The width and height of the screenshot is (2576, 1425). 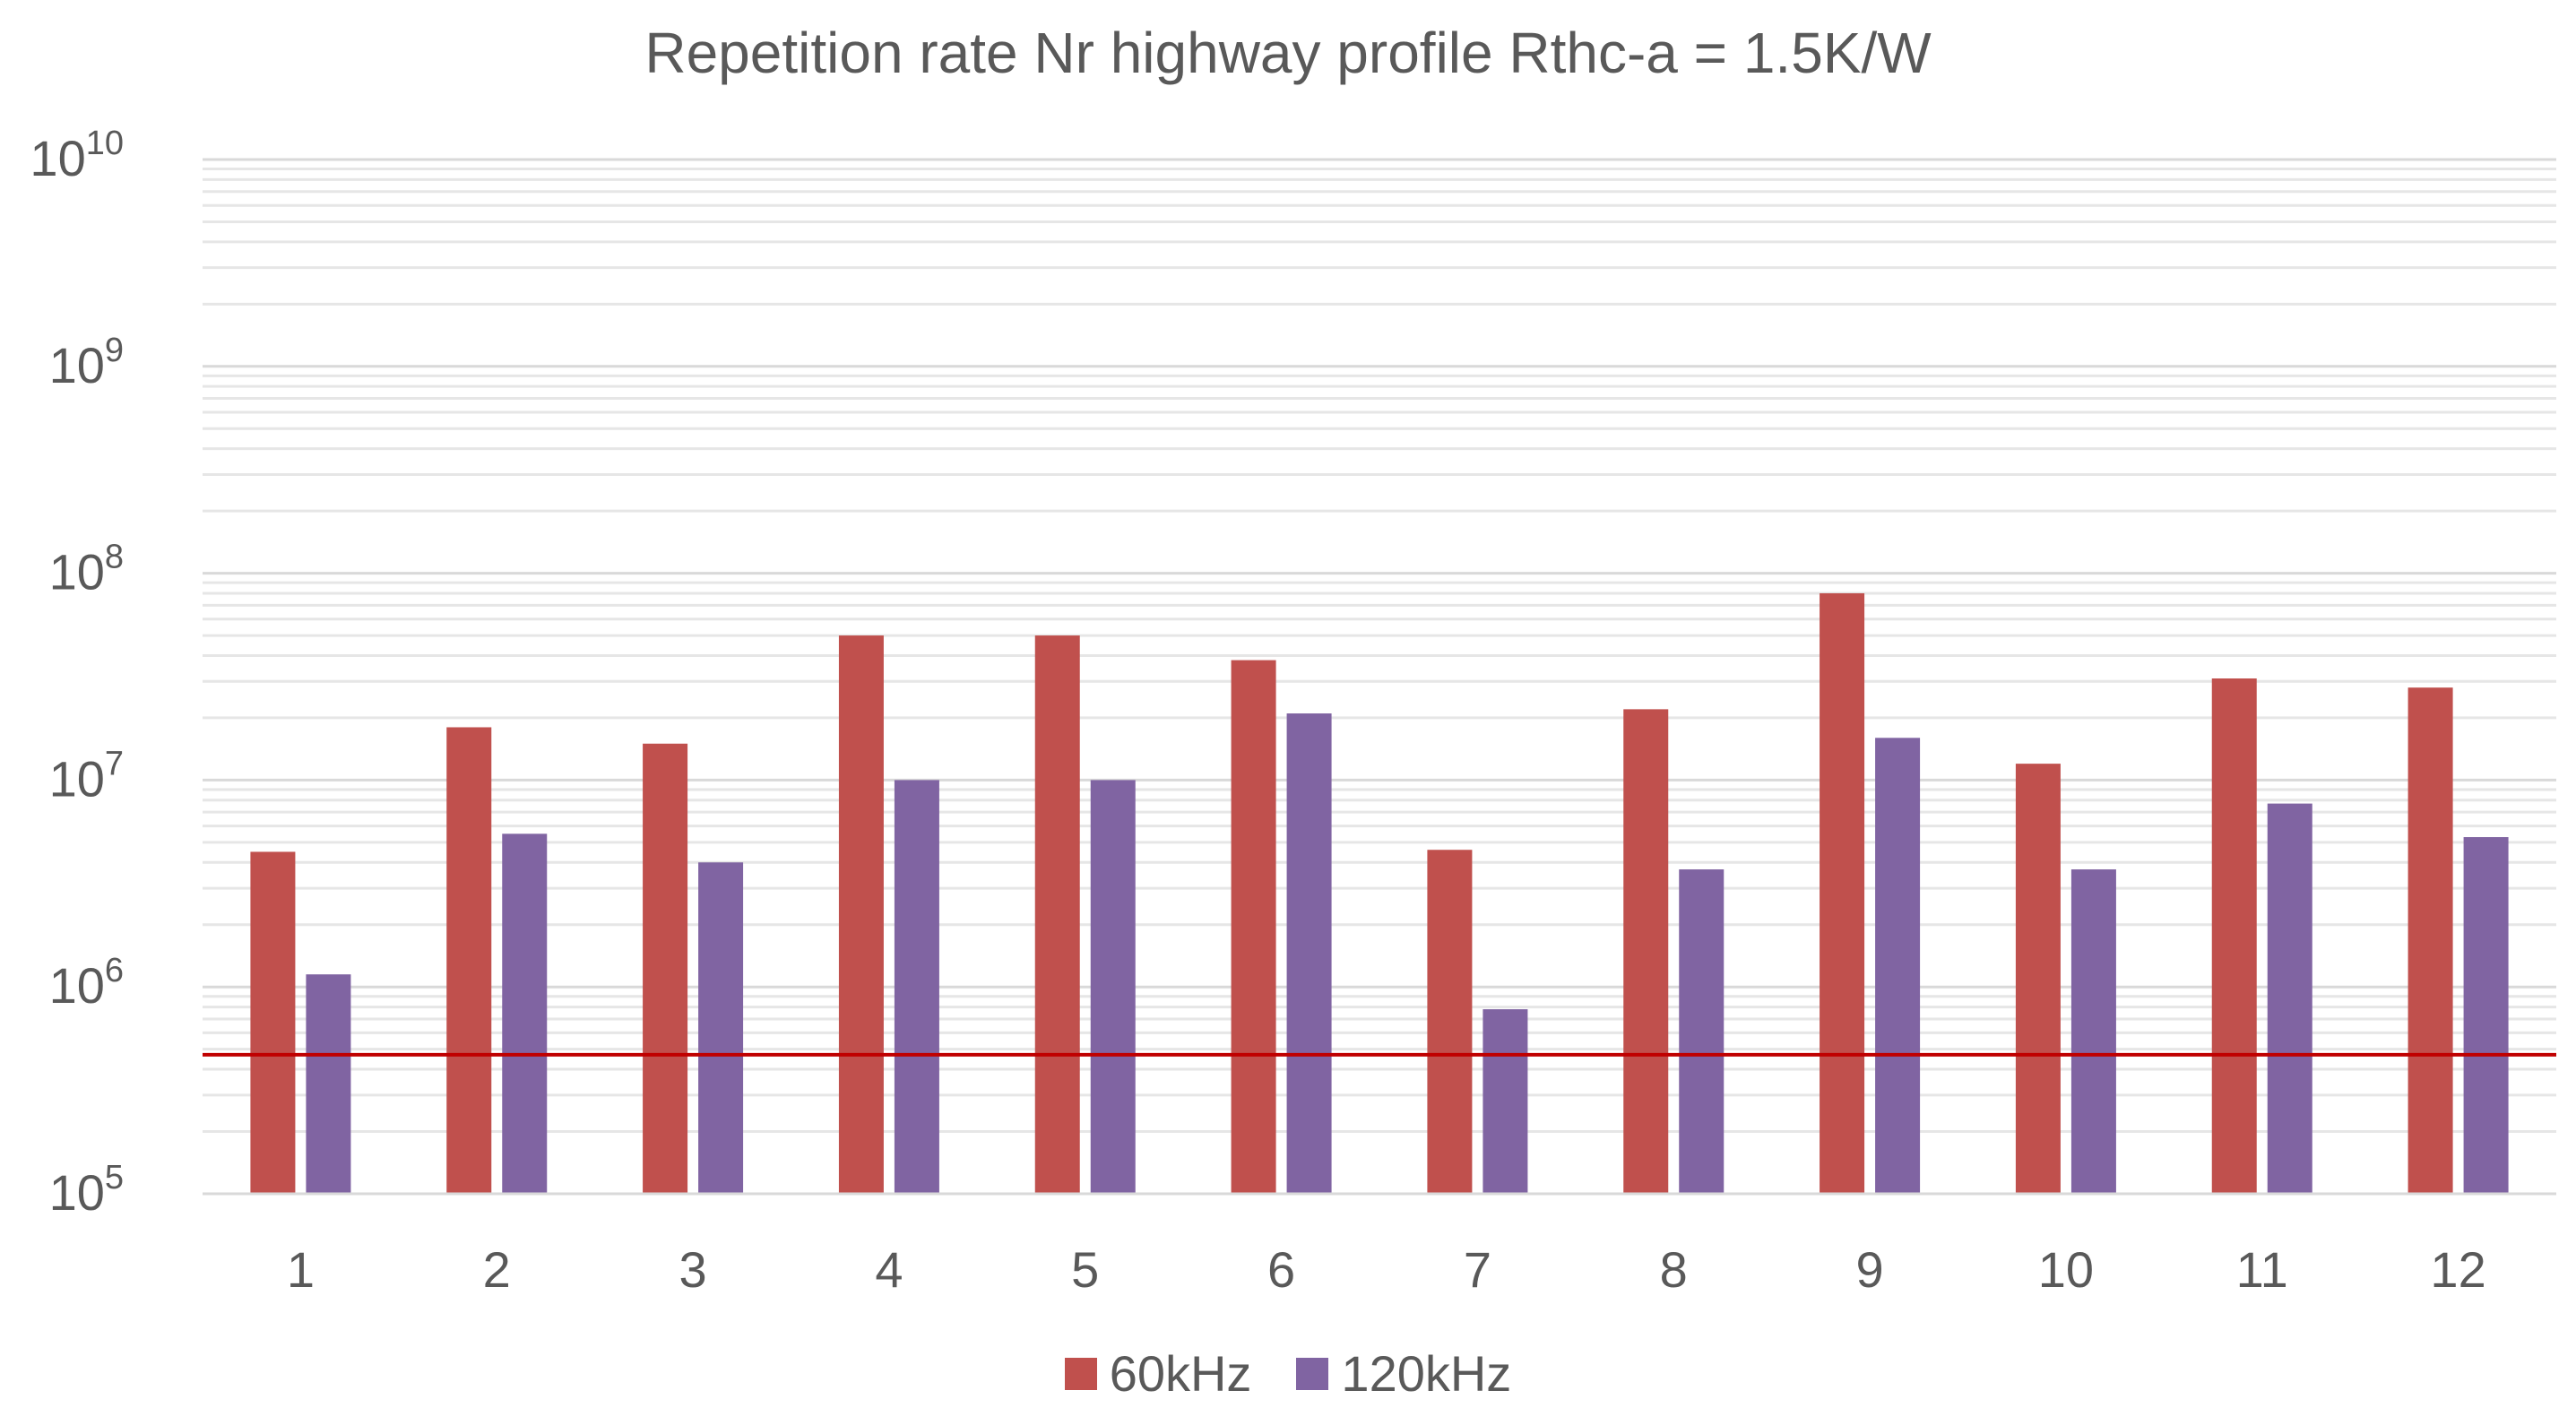 What do you see at coordinates (1085, 1269) in the screenshot?
I see `x-tick-label: 5` at bounding box center [1085, 1269].